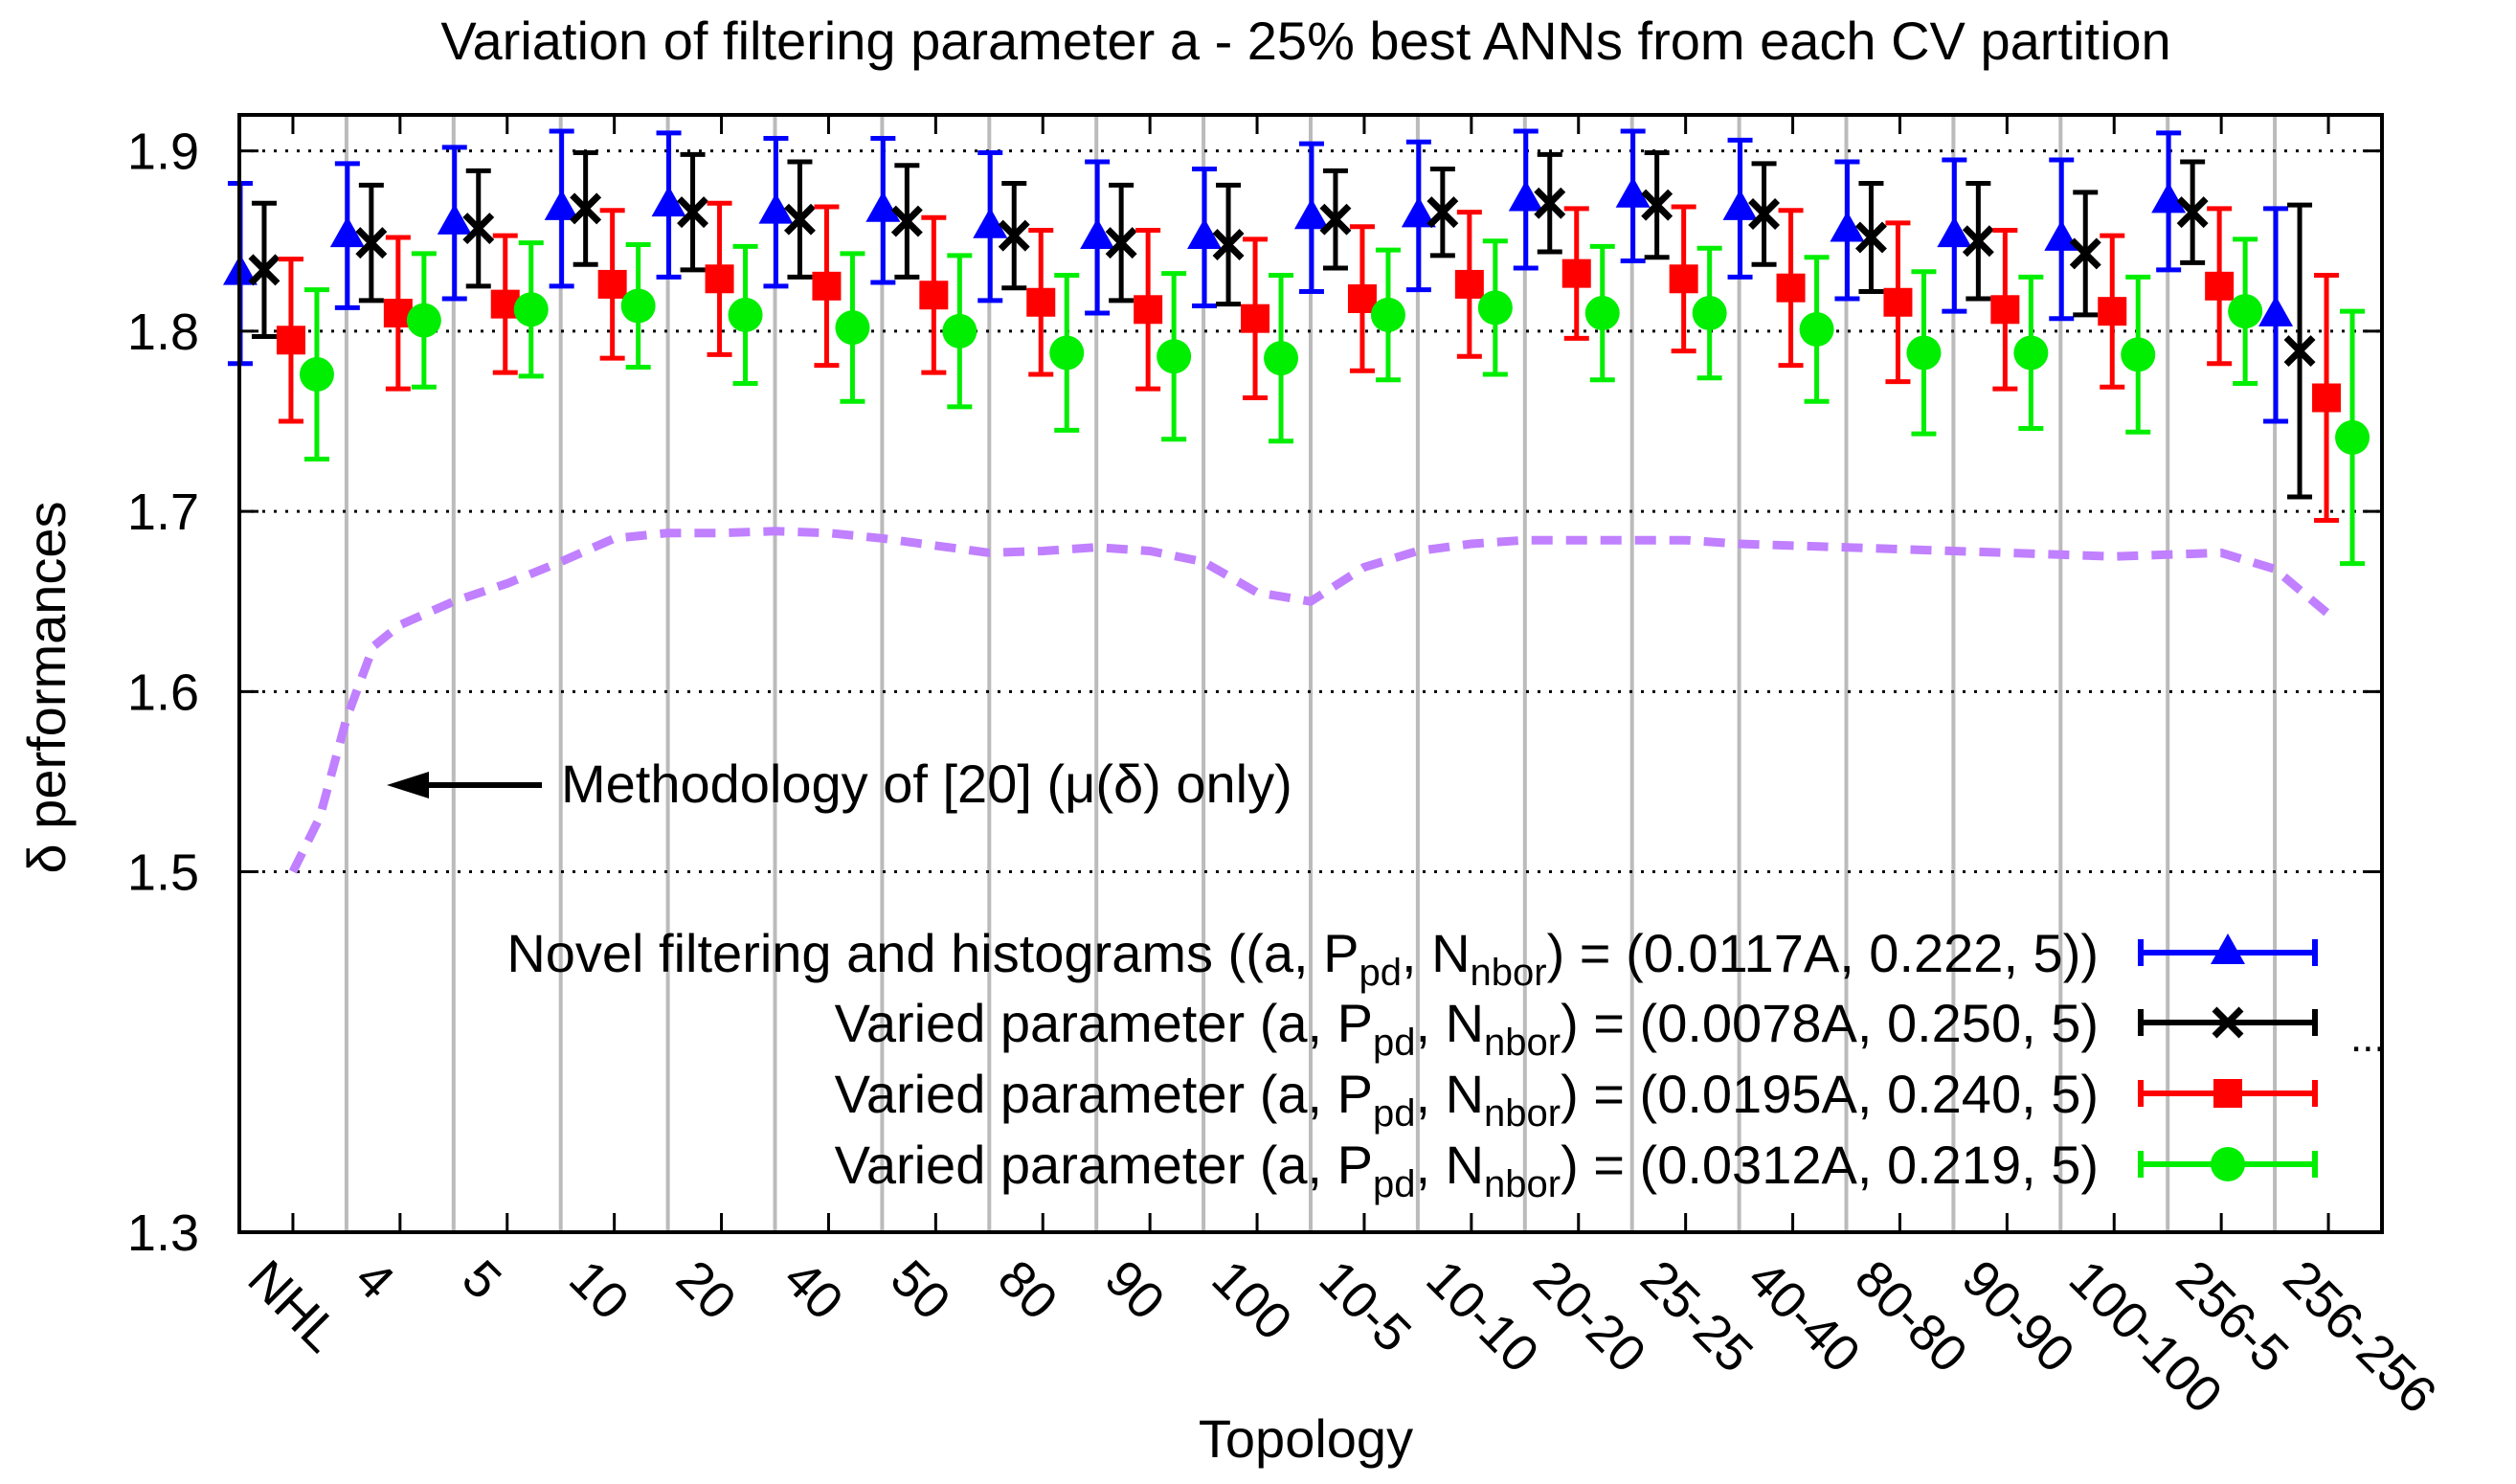 The height and width of the screenshot is (1484, 2516). What do you see at coordinates (46, 687) in the screenshot?
I see `y-axis-label: δ performances` at bounding box center [46, 687].